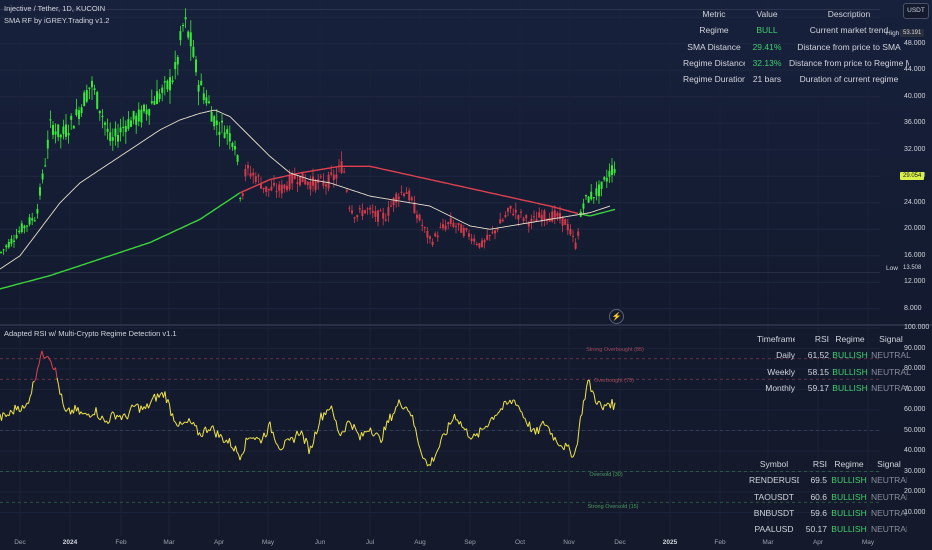  Describe the element at coordinates (420, 542) in the screenshot. I see `time-tick-label: Aug` at that location.